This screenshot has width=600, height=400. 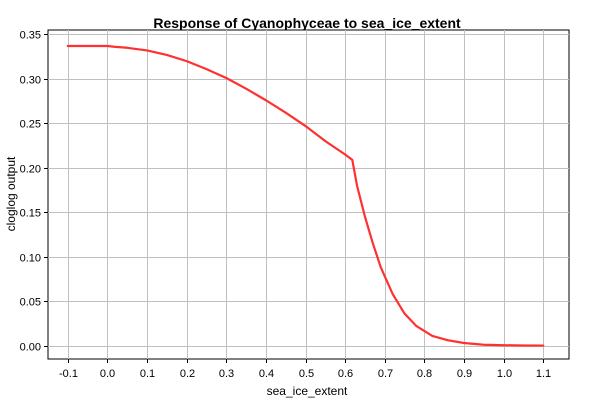 I want to click on y-tick-label: 0.25, so click(x=30, y=125).